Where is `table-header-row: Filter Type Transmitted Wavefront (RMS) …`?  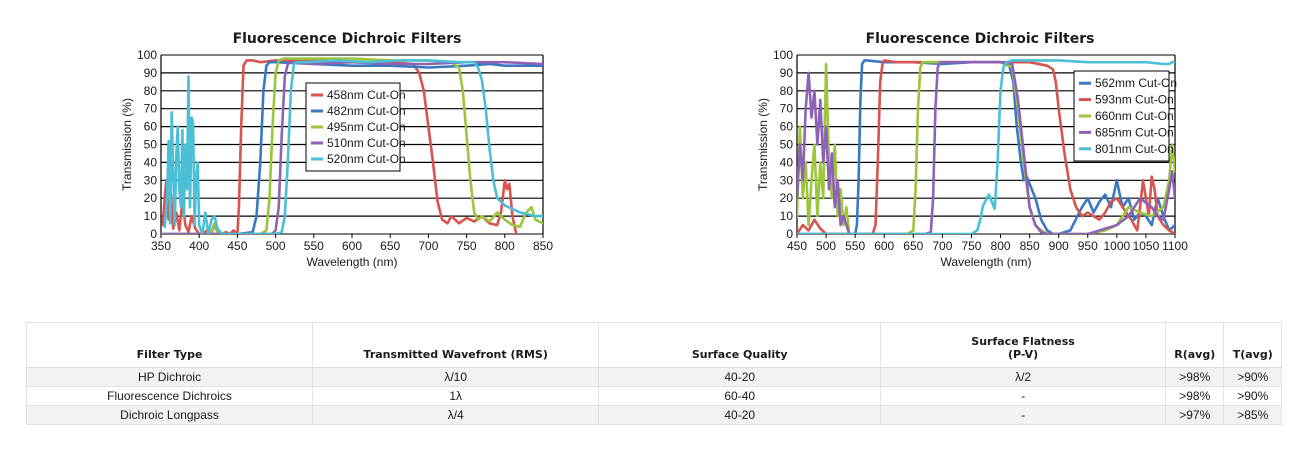
table-header-row: Filter Type Transmitted Wavefront (RMS) … is located at coordinates (653, 345).